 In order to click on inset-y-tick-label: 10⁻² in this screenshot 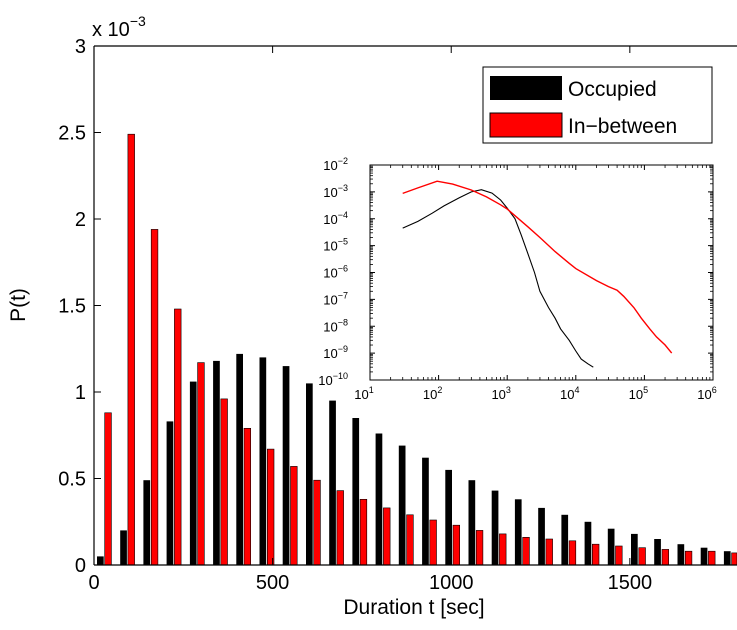, I will do `click(335, 164)`.